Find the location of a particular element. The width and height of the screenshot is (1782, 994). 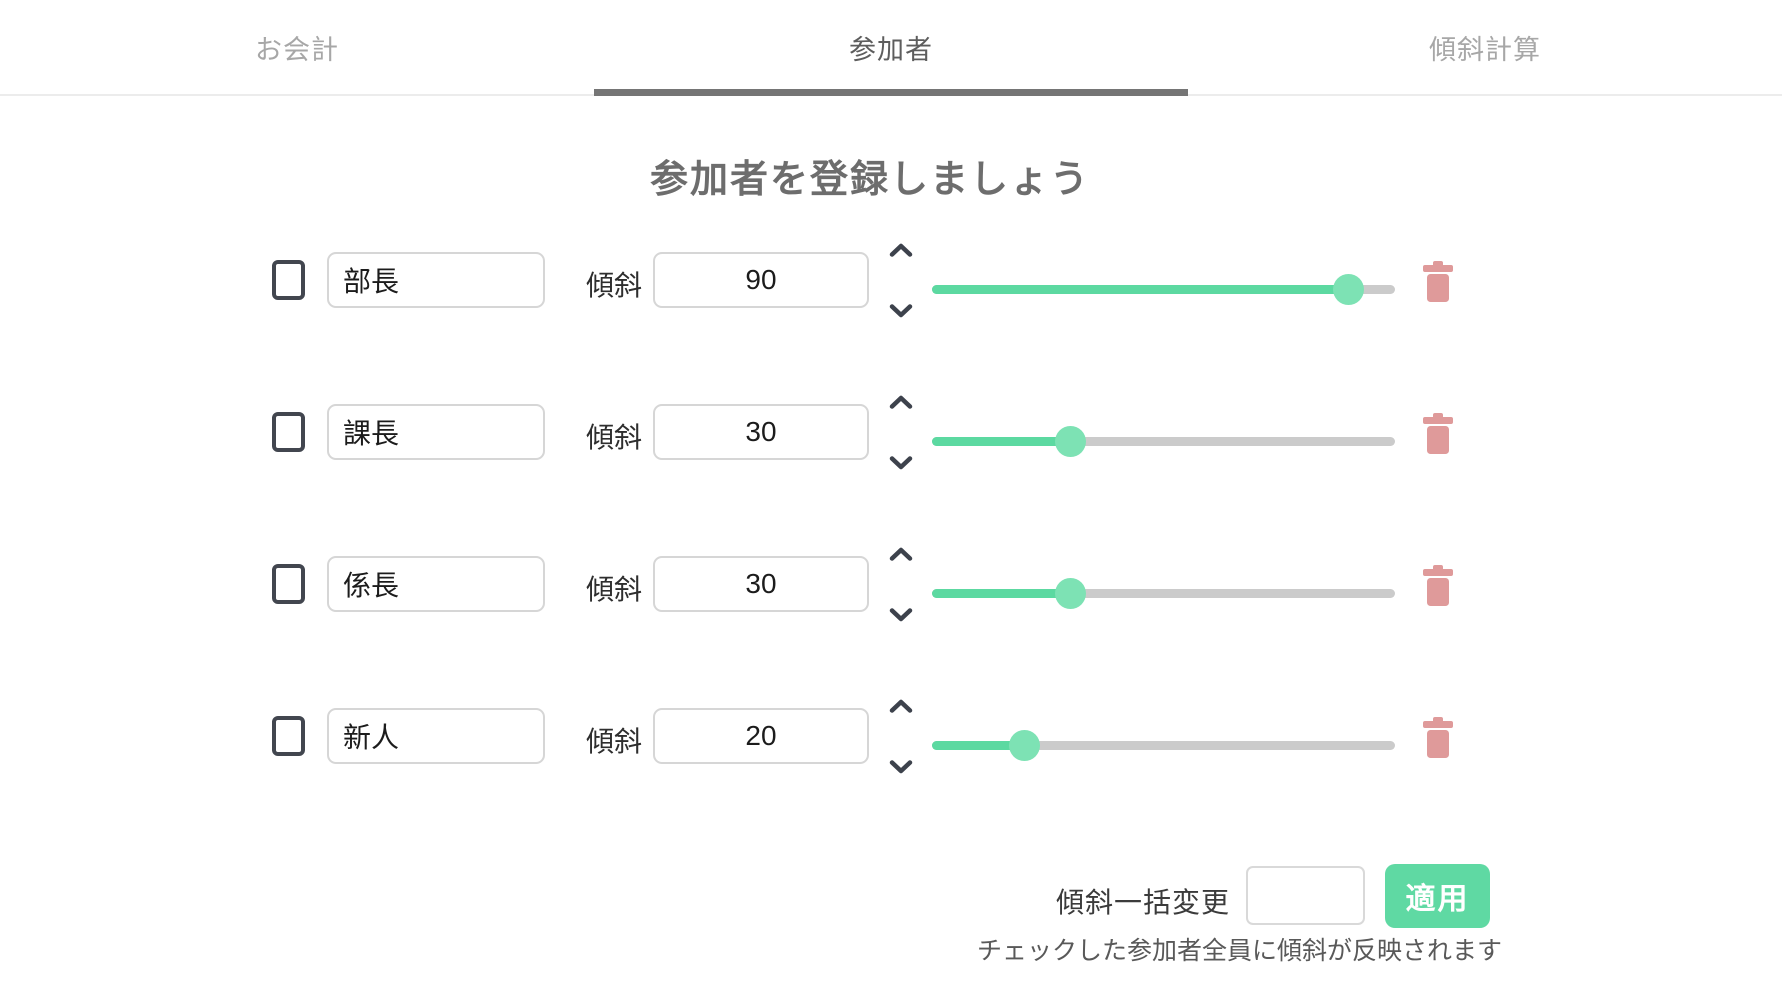

tab-slope-calc: 傾斜計算 is located at coordinates (1485, 47).